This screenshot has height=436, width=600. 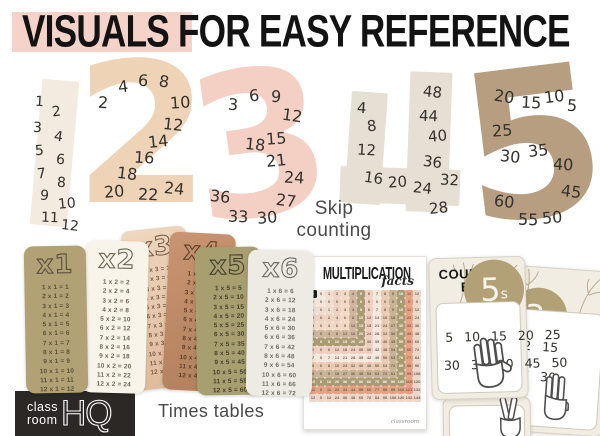 I want to click on count-by-5s-card: COUNT BY 5s 5 10 15 20 25 30 35 40 45 50, so click(x=498, y=328).